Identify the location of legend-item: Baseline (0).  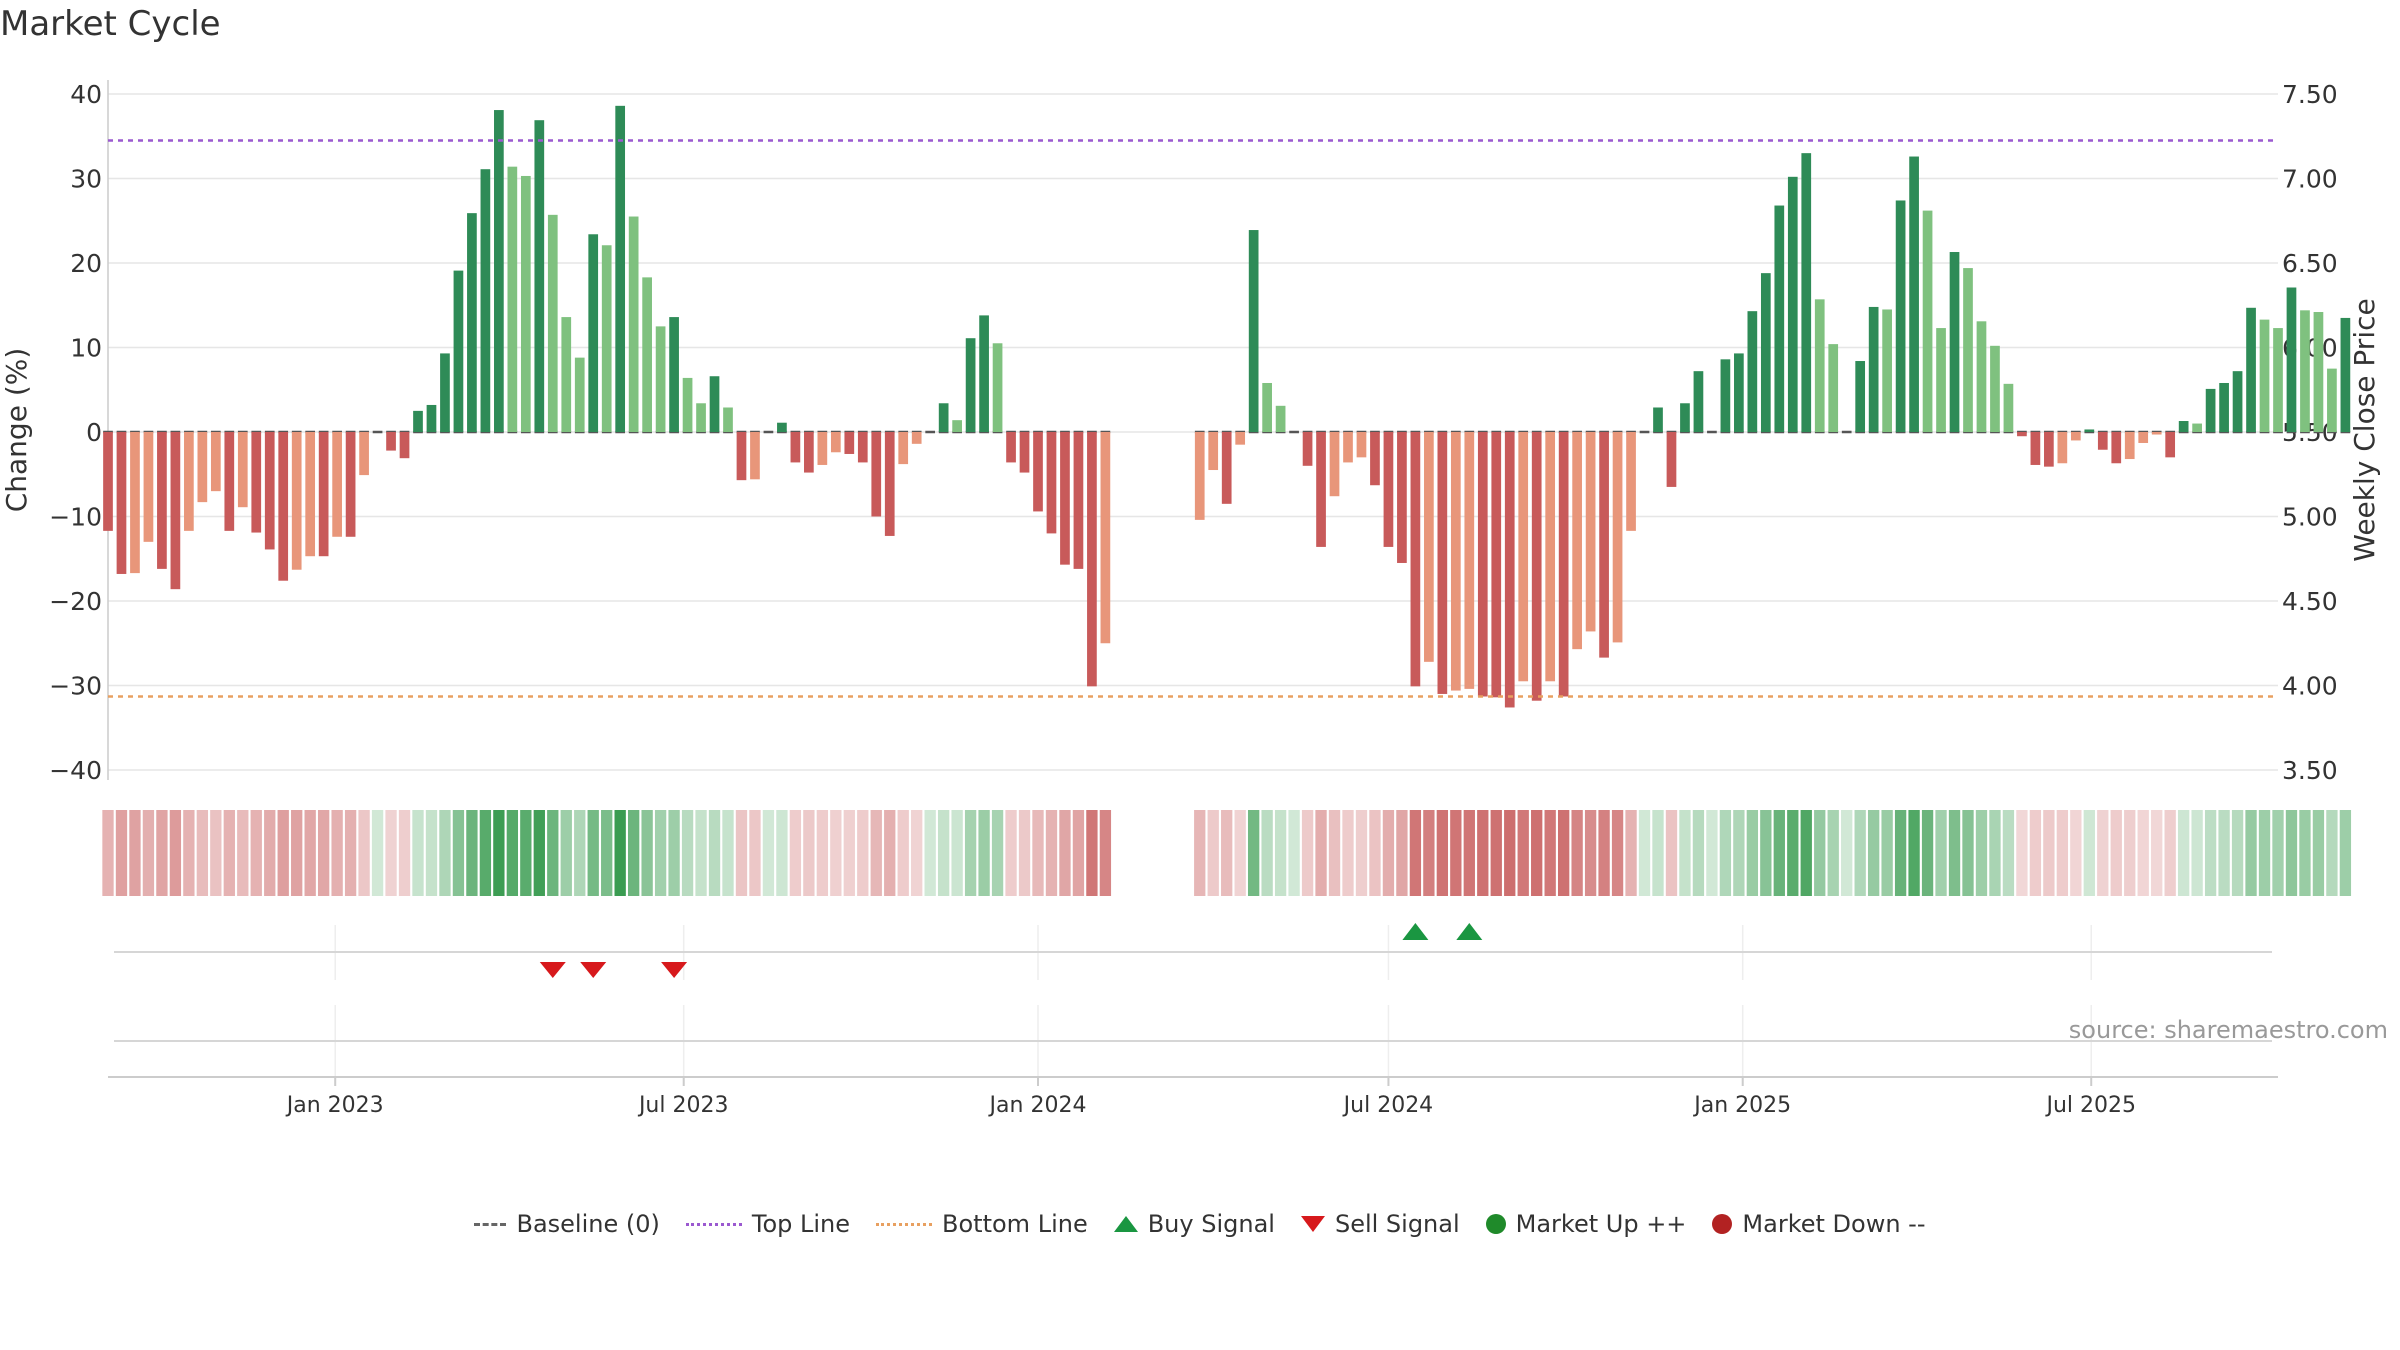
(567, 1224).